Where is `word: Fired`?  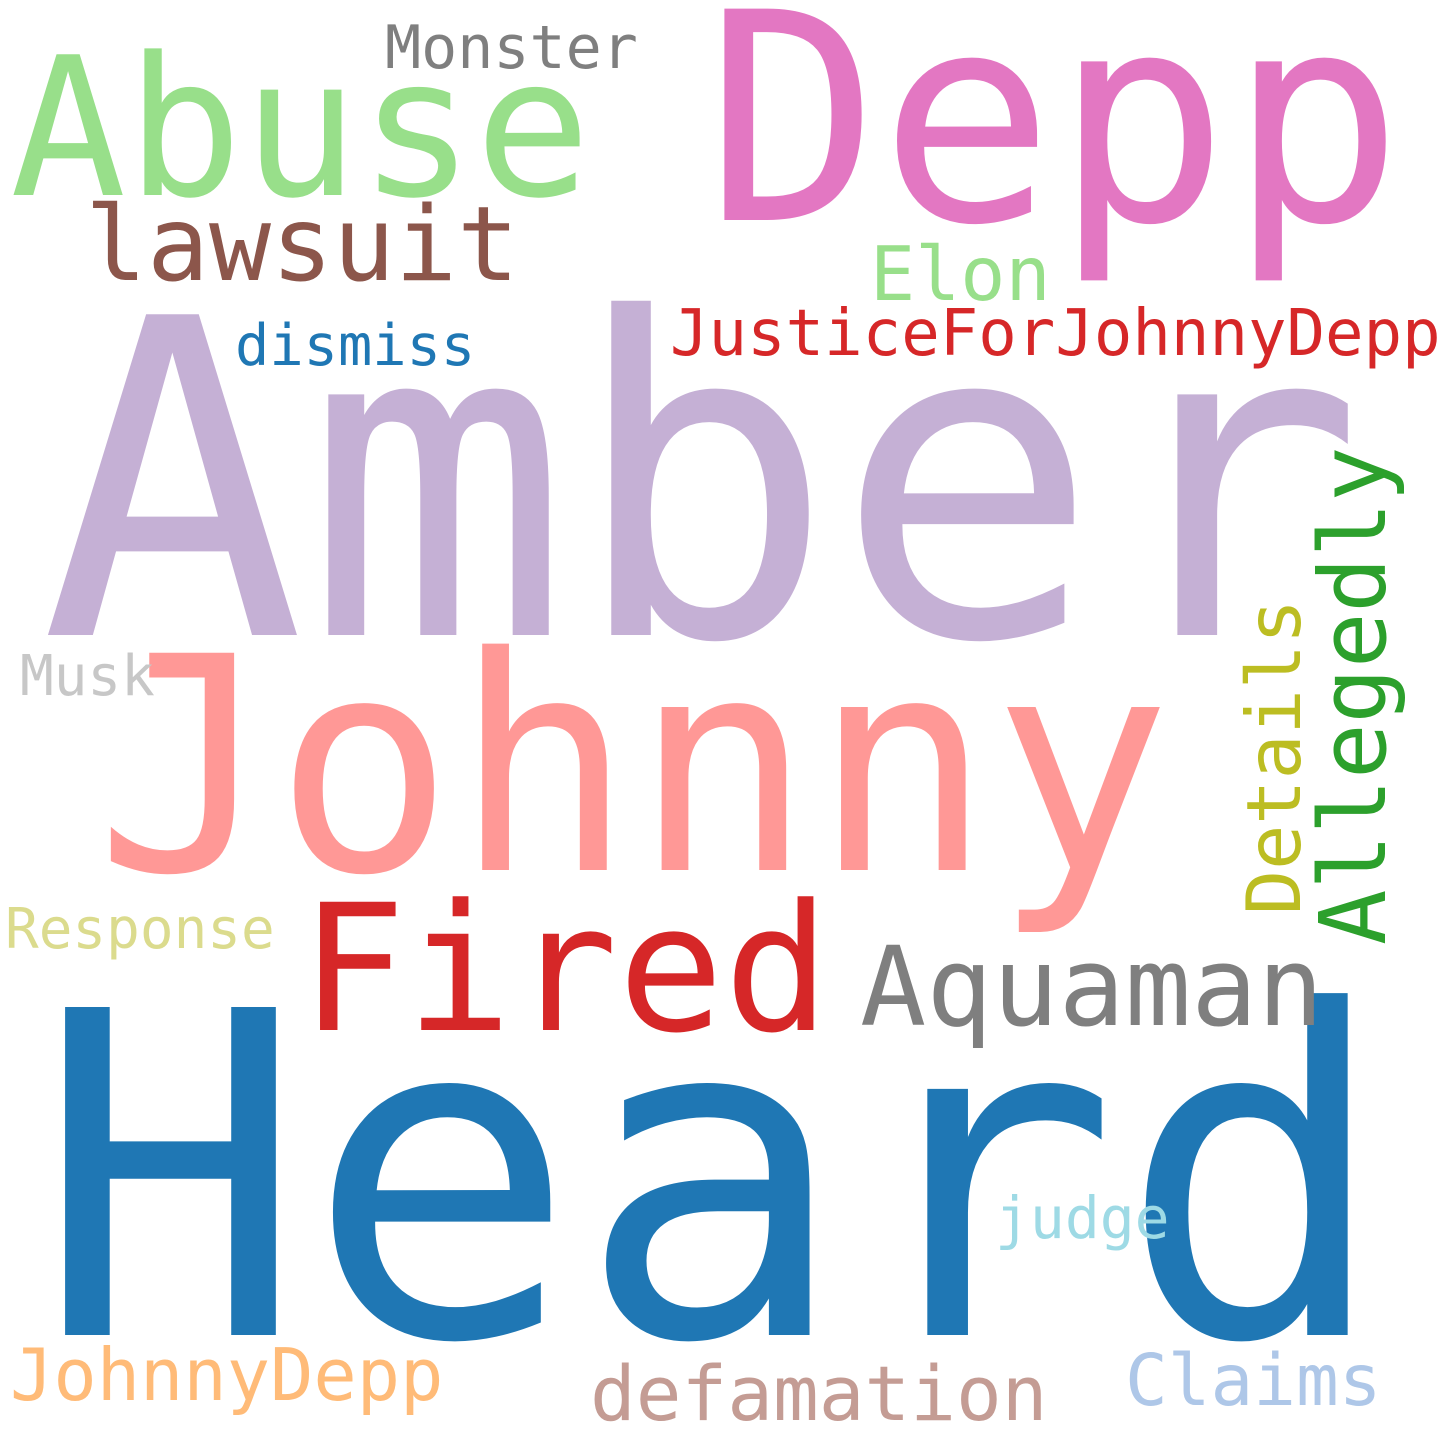 word: Fired is located at coordinates (565, 969).